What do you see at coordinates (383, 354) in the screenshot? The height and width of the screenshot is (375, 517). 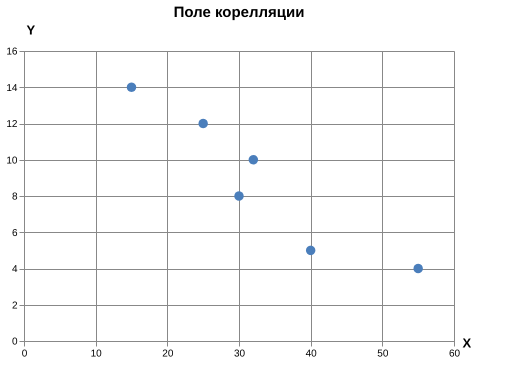 I see `x-tick-label: 50` at bounding box center [383, 354].